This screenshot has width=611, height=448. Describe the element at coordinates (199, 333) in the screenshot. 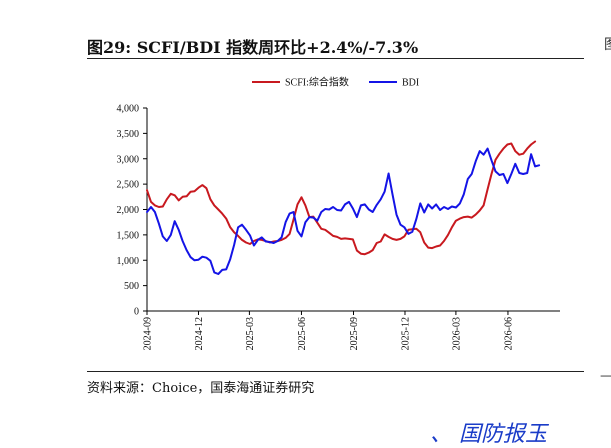

I see `x-tick-label: 2024-12` at that location.